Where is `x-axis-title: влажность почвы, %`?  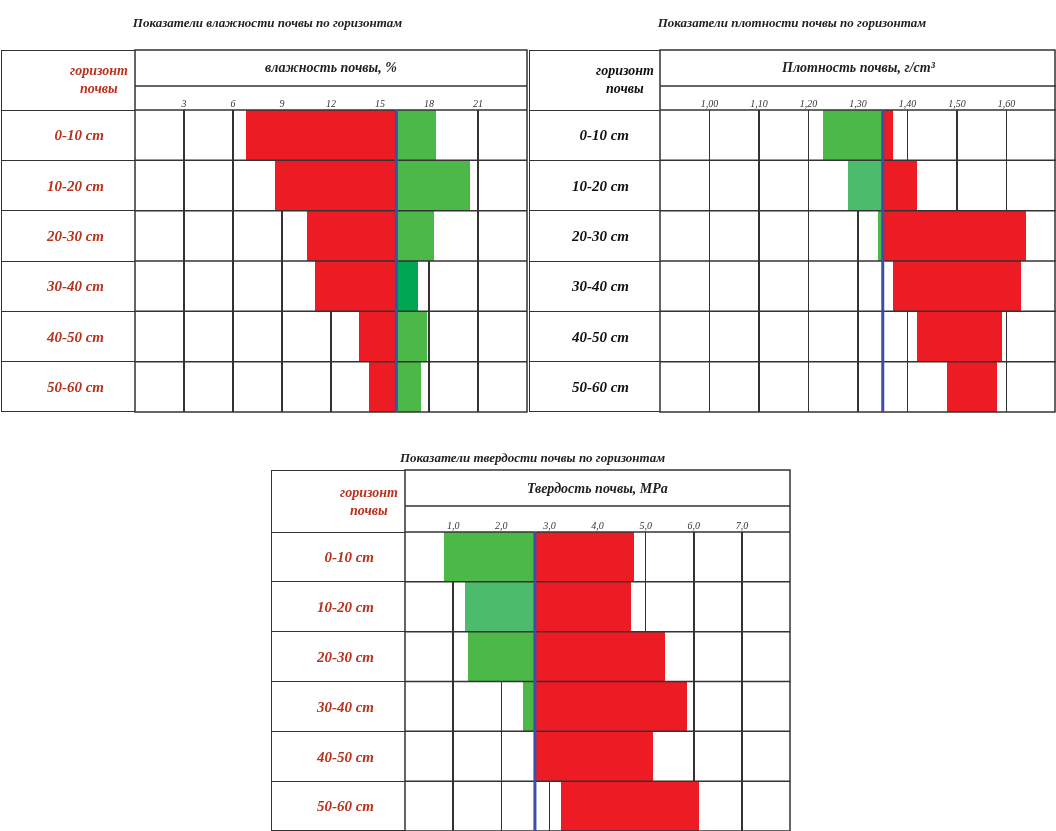
x-axis-title: влажность почвы, % is located at coordinates (331, 67).